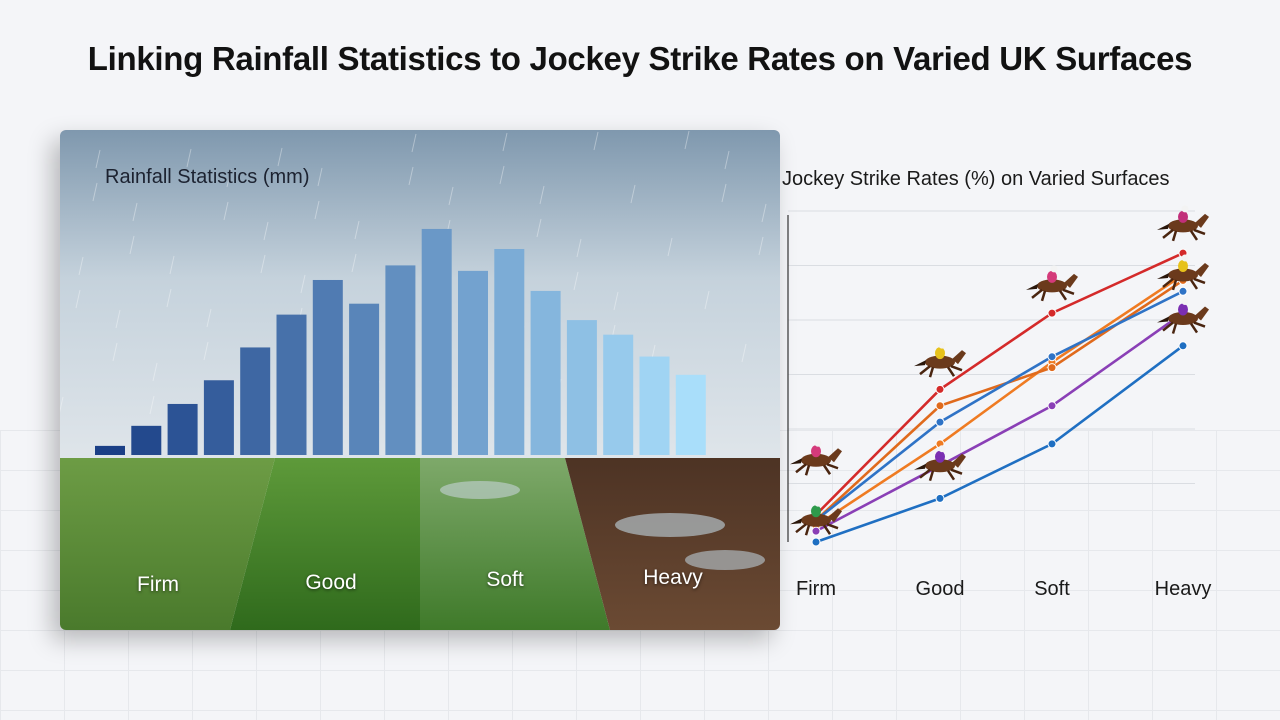 Image resolution: width=1280 pixels, height=720 pixels. Describe the element at coordinates (167, 544) in the screenshot. I see `firm-surface` at that location.